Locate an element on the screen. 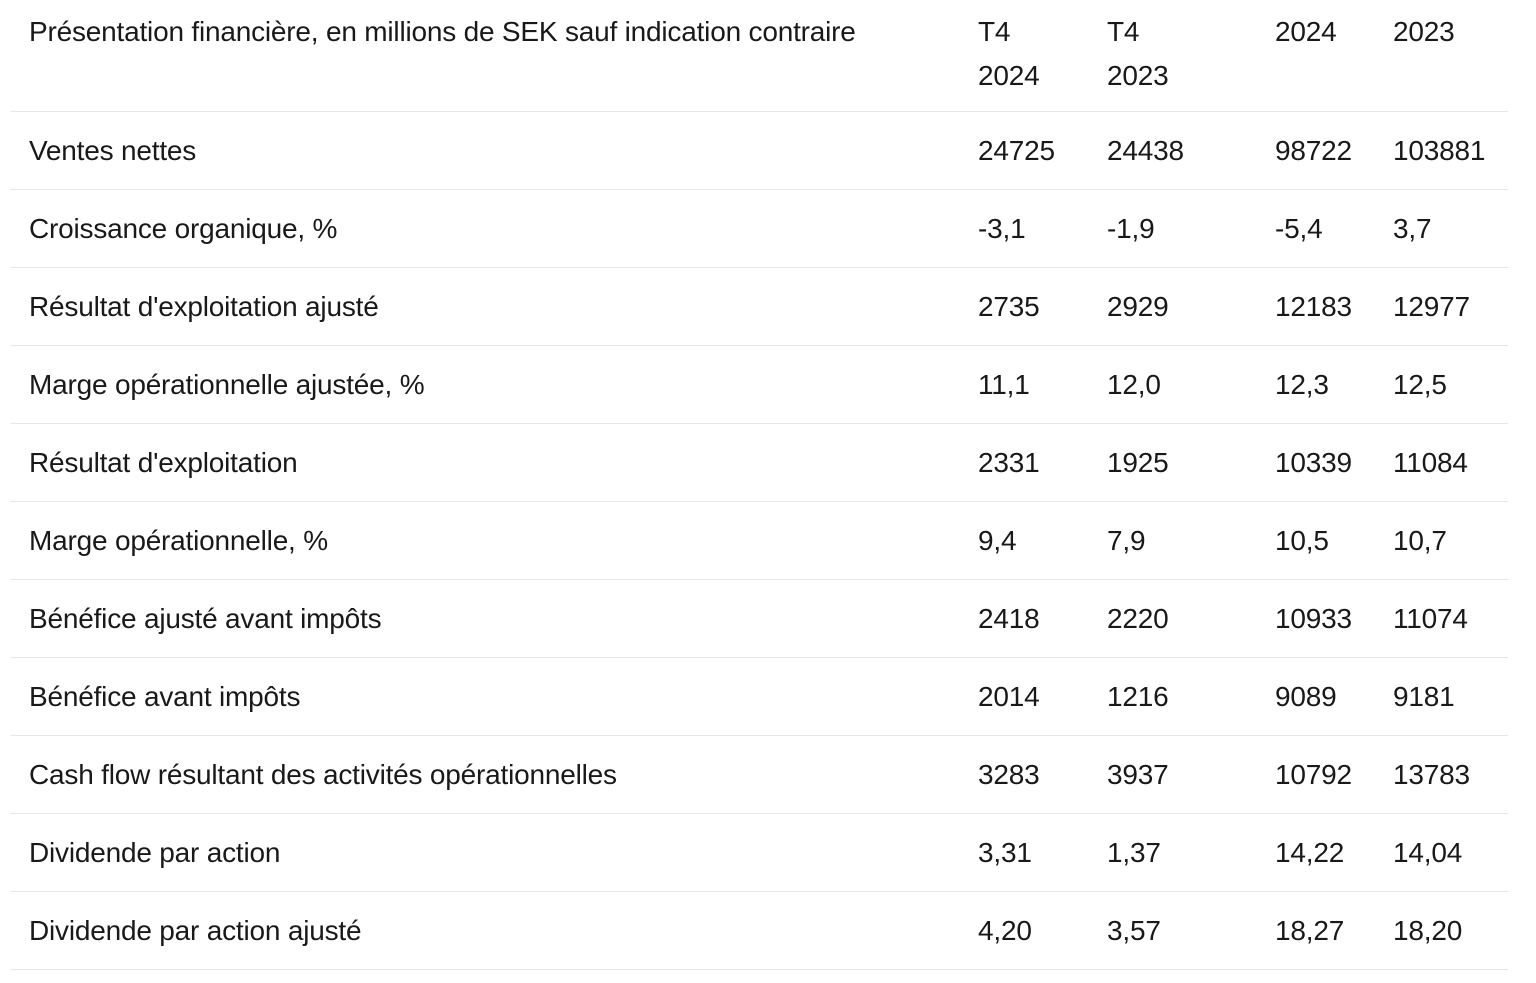 The height and width of the screenshot is (983, 1536). column-header-2024: 2024 is located at coordinates (1334, 56).